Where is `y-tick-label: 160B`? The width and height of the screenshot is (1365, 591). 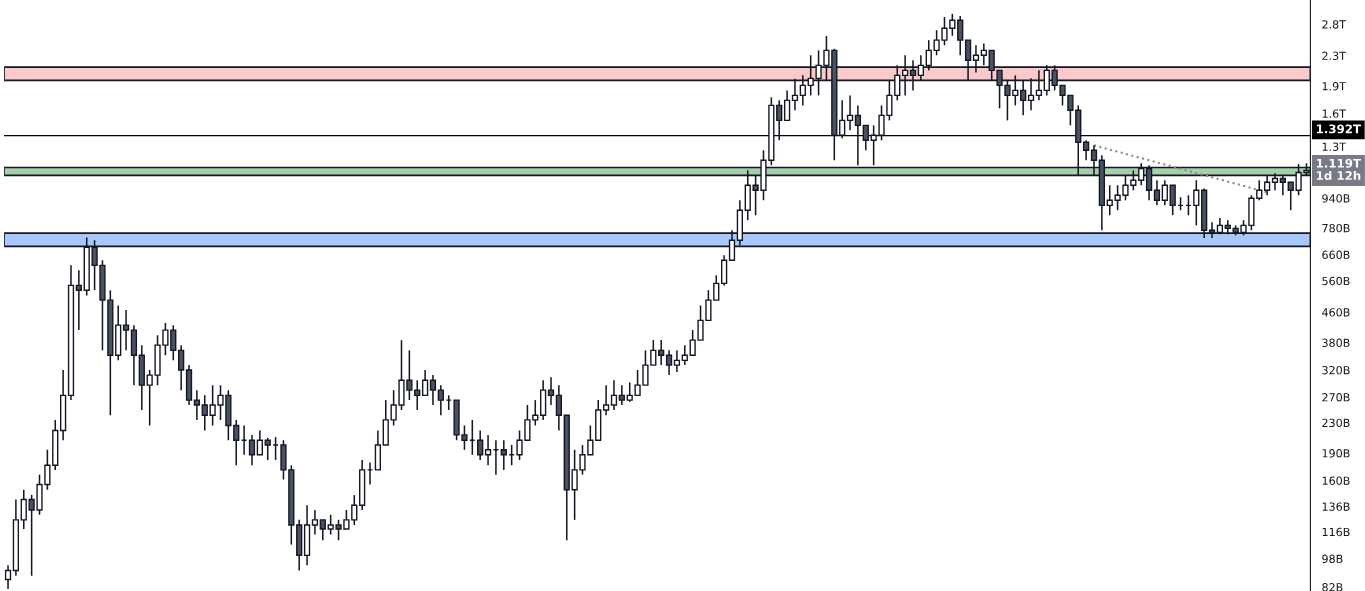
y-tick-label: 160B is located at coordinates (1336, 480).